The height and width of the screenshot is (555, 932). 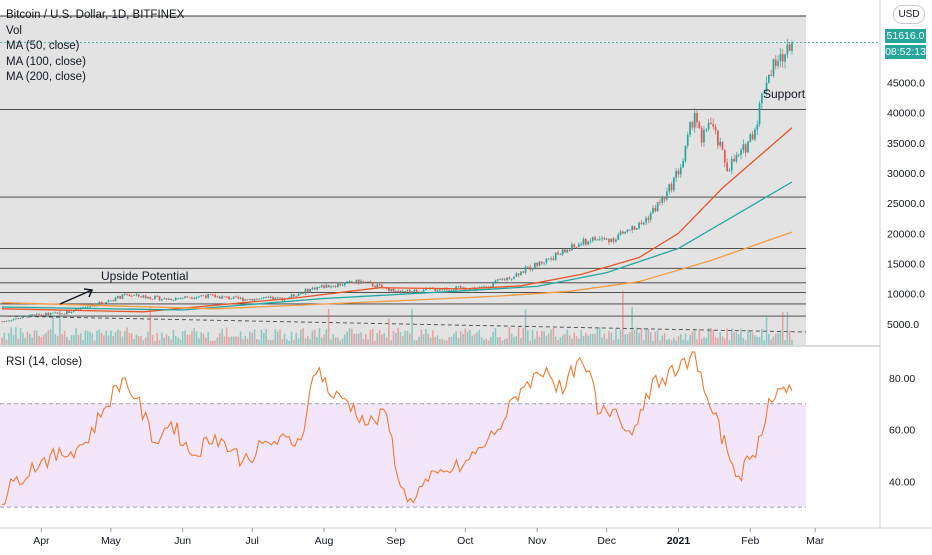 What do you see at coordinates (43, 46) in the screenshot?
I see `legend-ma50: MA (50, close)` at bounding box center [43, 46].